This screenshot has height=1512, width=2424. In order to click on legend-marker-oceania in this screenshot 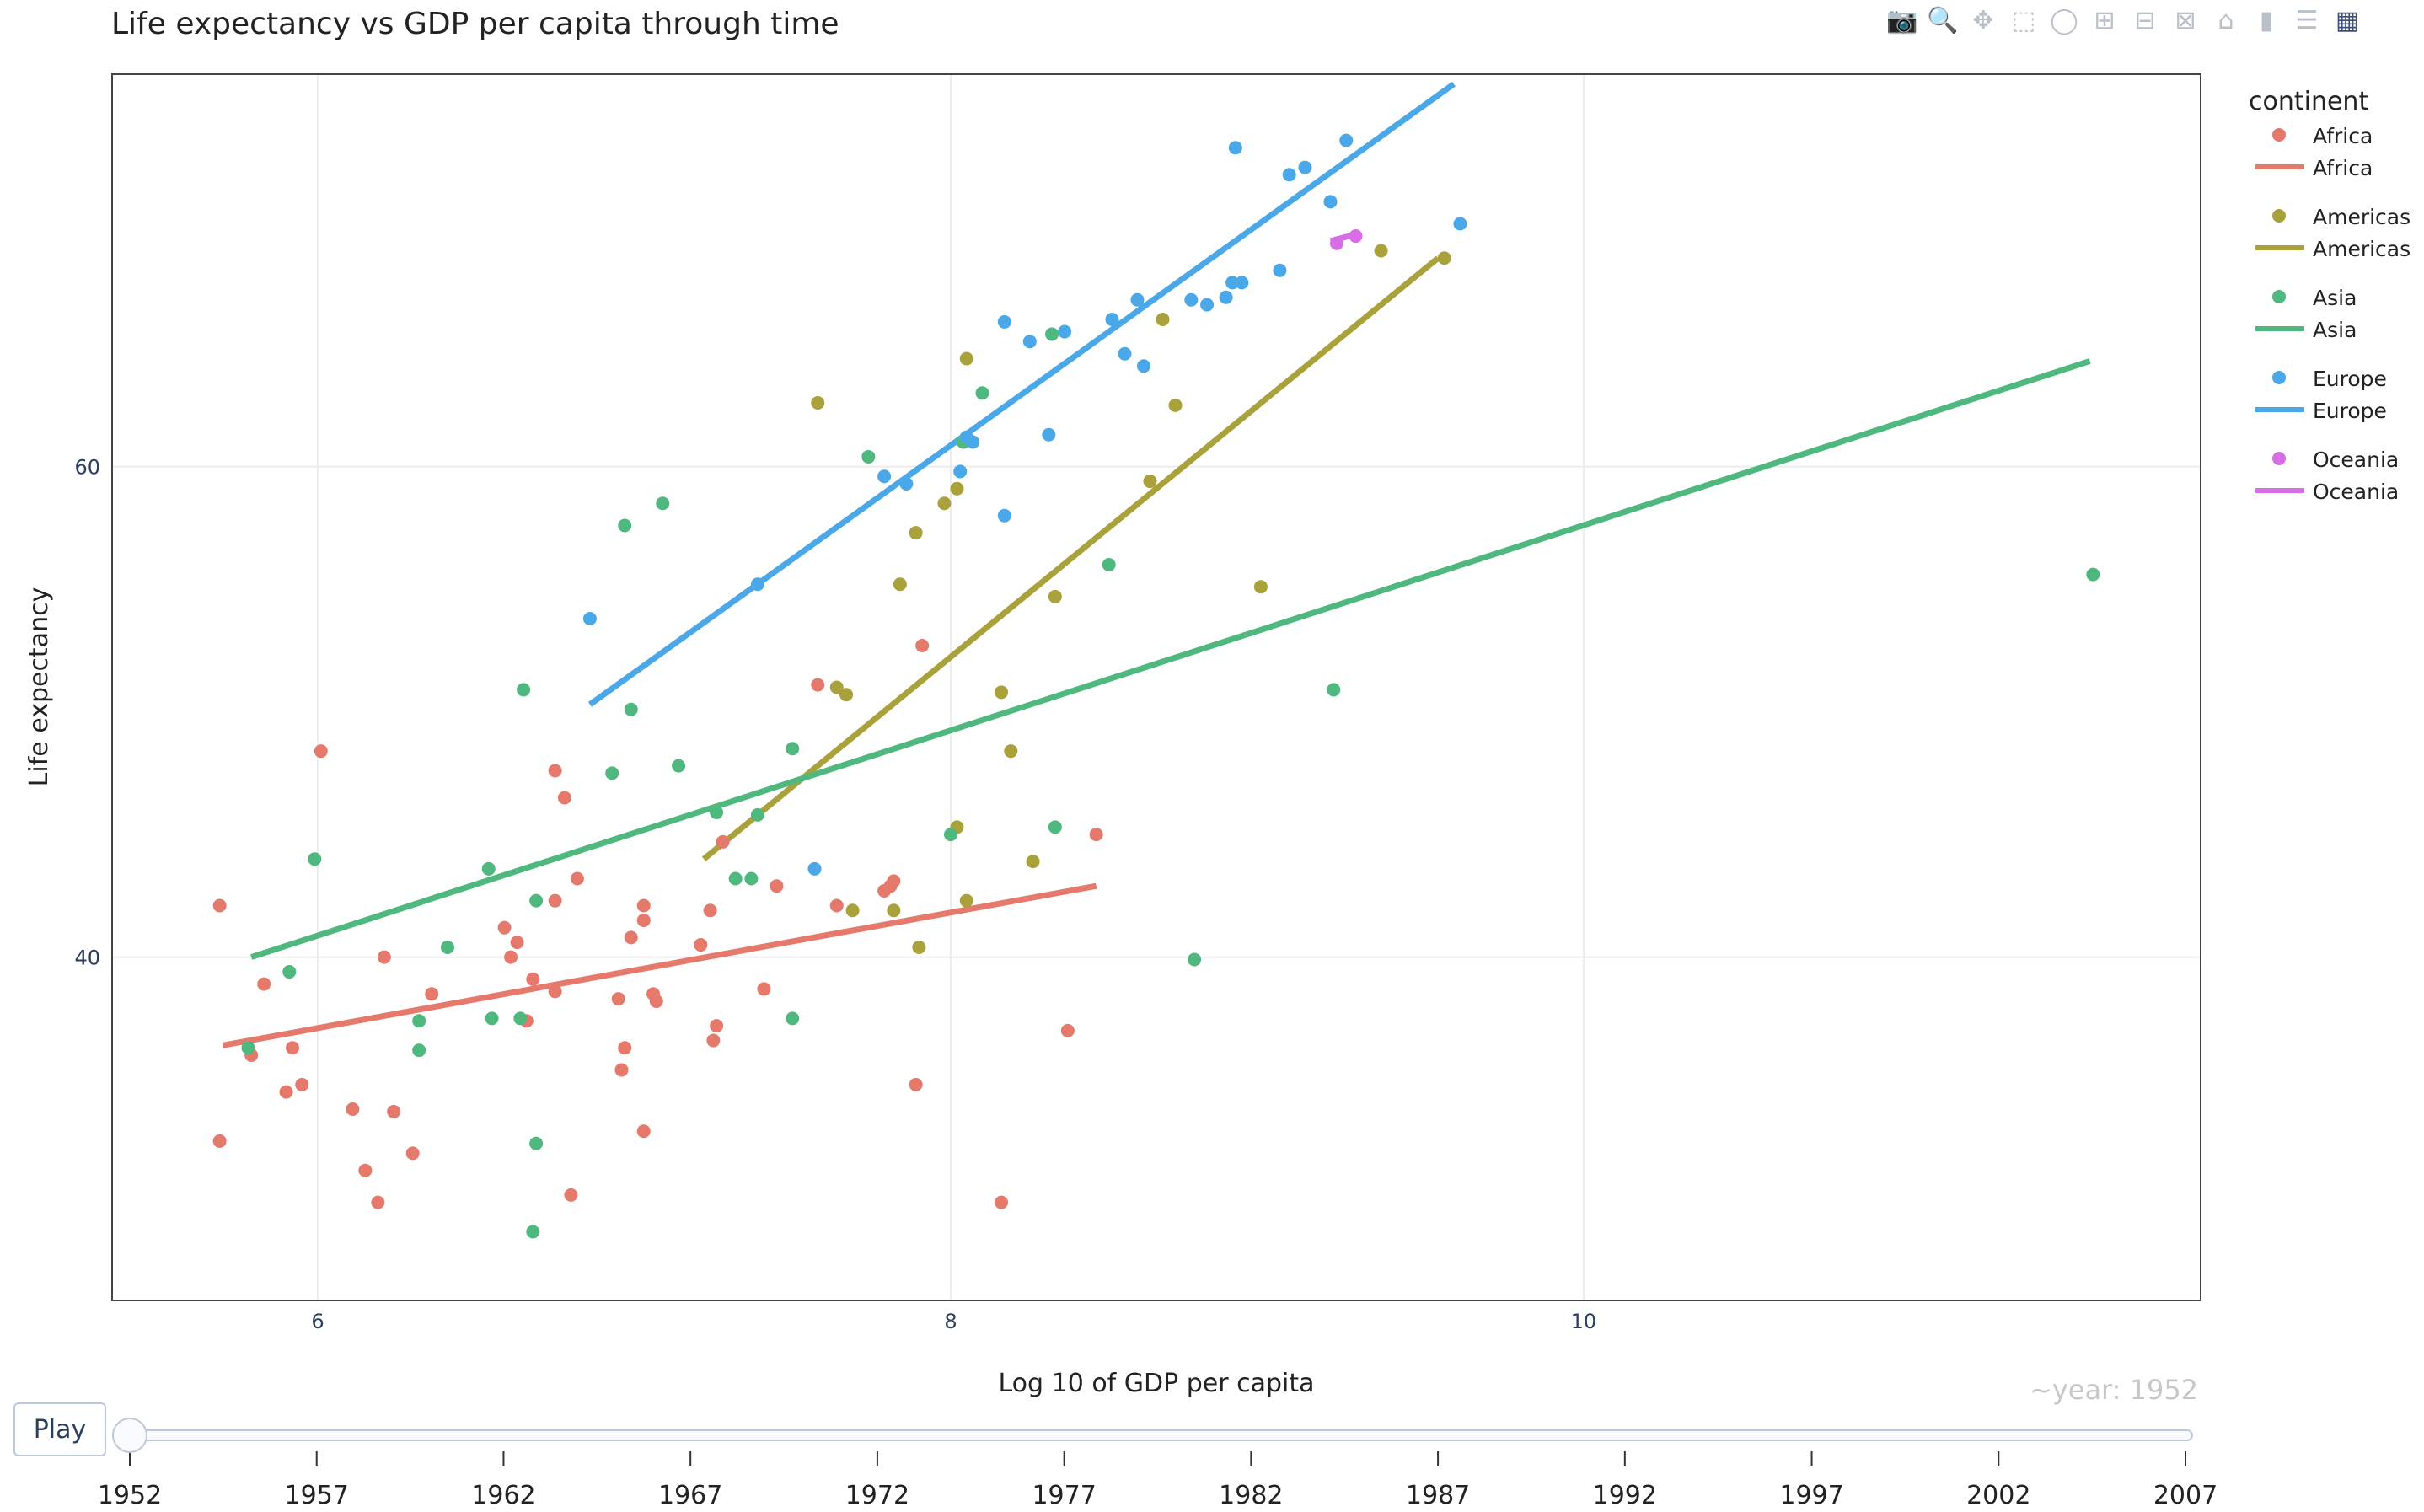, I will do `click(2279, 458)`.